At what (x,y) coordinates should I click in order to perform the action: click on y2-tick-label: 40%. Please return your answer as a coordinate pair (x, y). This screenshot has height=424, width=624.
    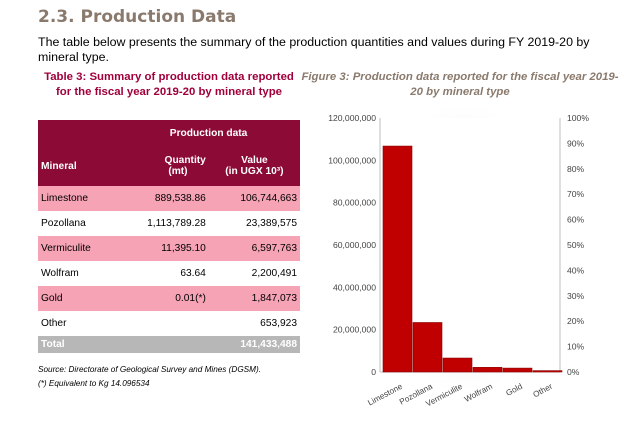
    Looking at the image, I should click on (576, 270).